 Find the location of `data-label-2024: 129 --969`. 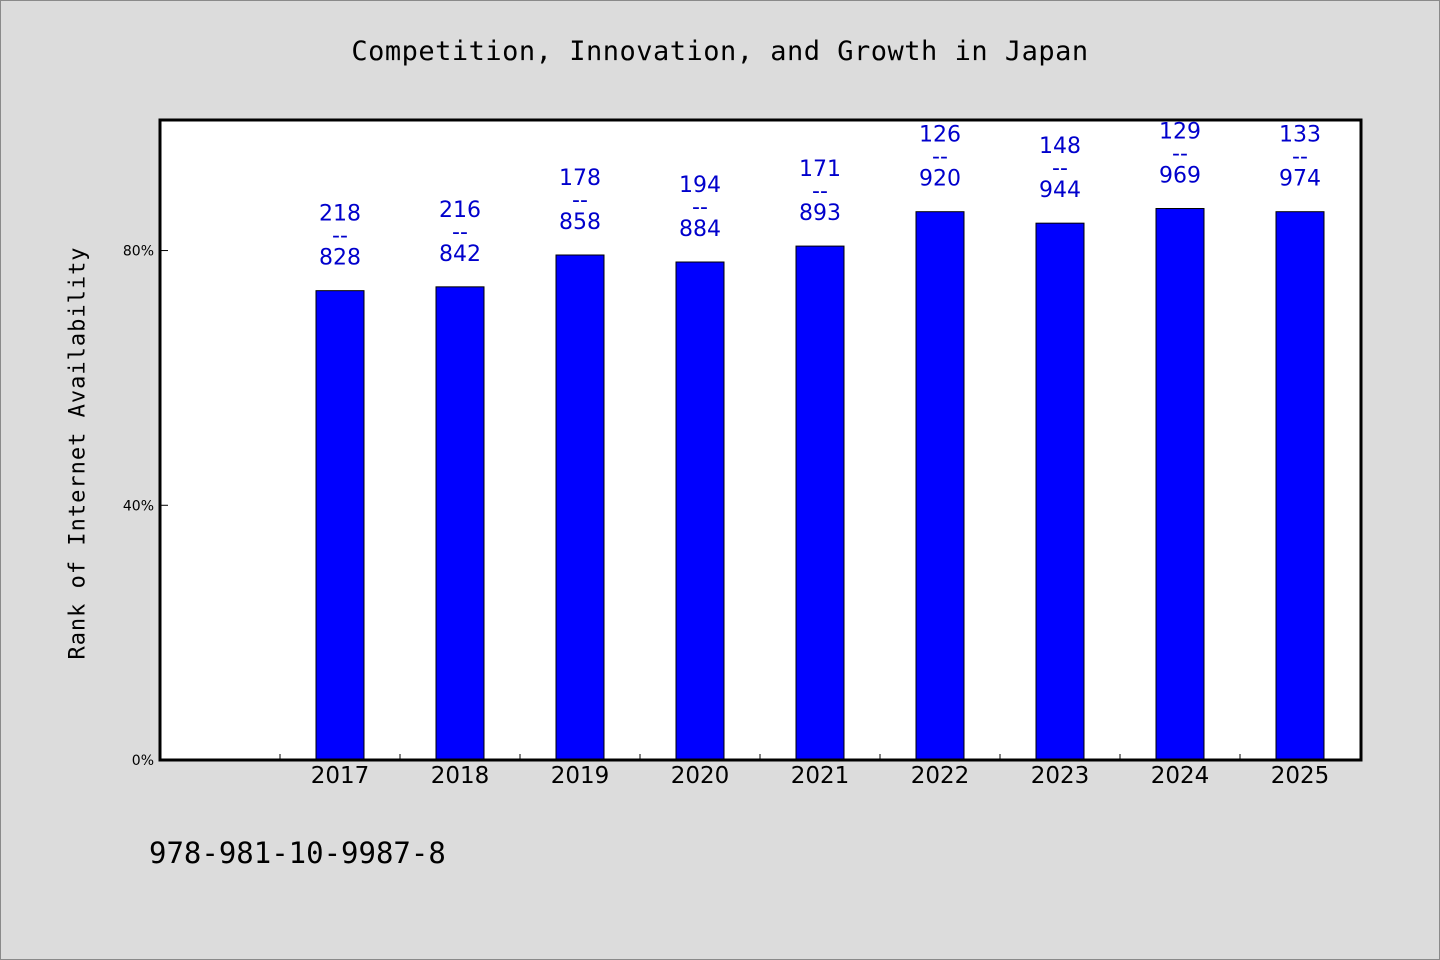

data-label-2024: 129 --969 is located at coordinates (1180, 154).